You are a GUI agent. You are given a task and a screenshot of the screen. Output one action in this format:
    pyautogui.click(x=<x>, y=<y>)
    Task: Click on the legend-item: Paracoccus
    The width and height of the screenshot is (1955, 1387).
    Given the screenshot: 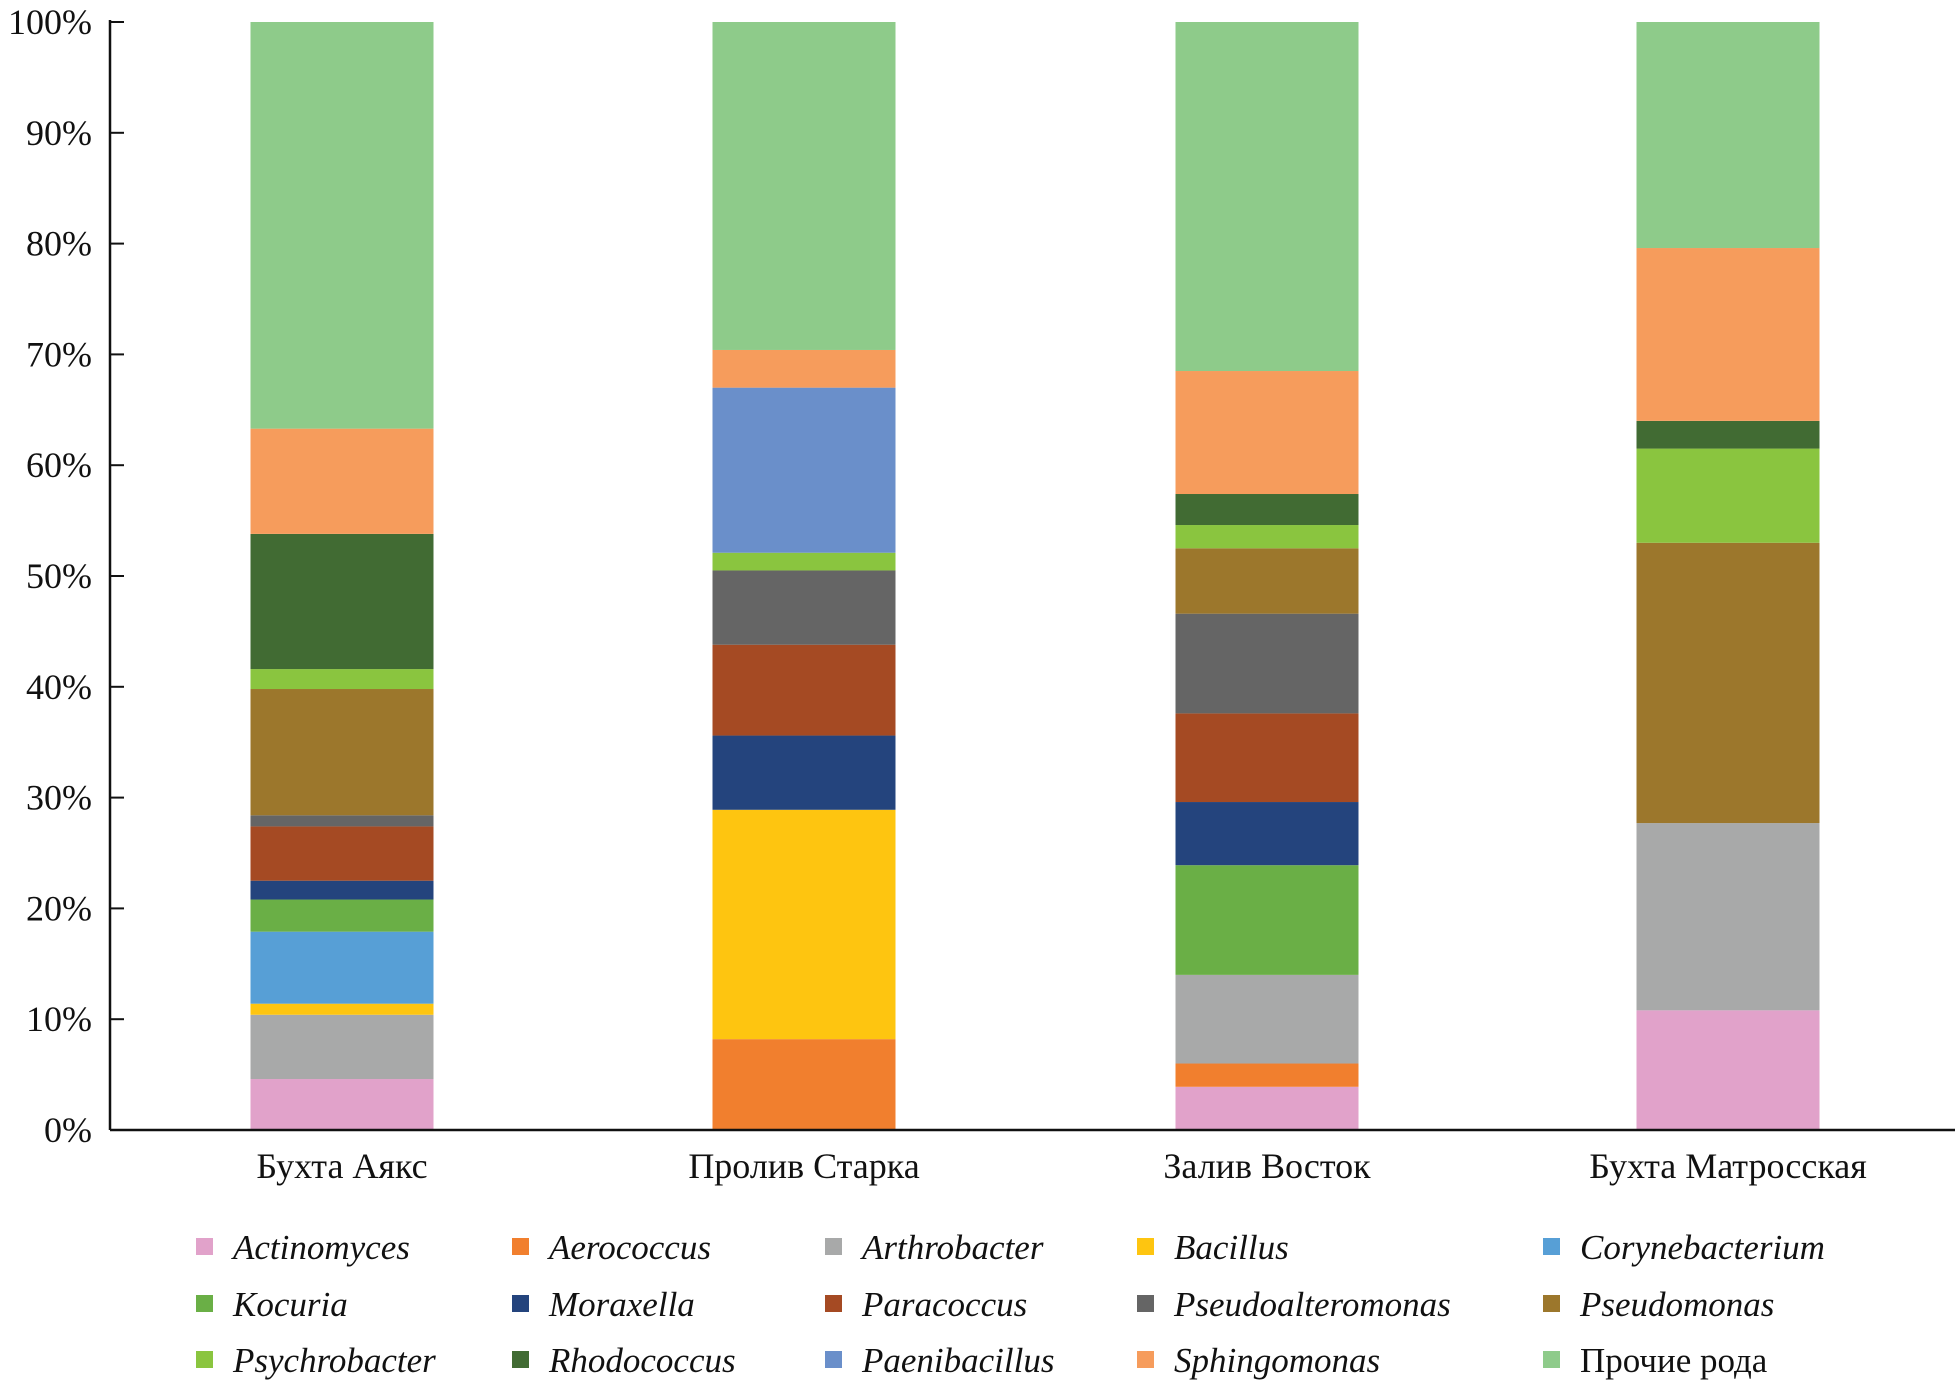 What is the action you would take?
    pyautogui.click(x=926, y=1304)
    